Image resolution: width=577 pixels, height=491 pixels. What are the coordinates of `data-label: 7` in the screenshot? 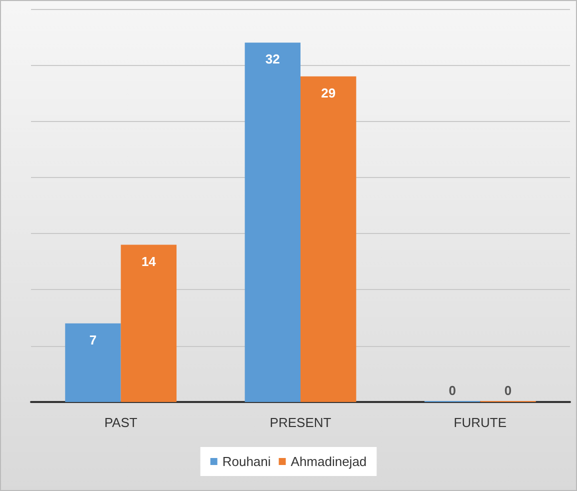 It's located at (93, 340).